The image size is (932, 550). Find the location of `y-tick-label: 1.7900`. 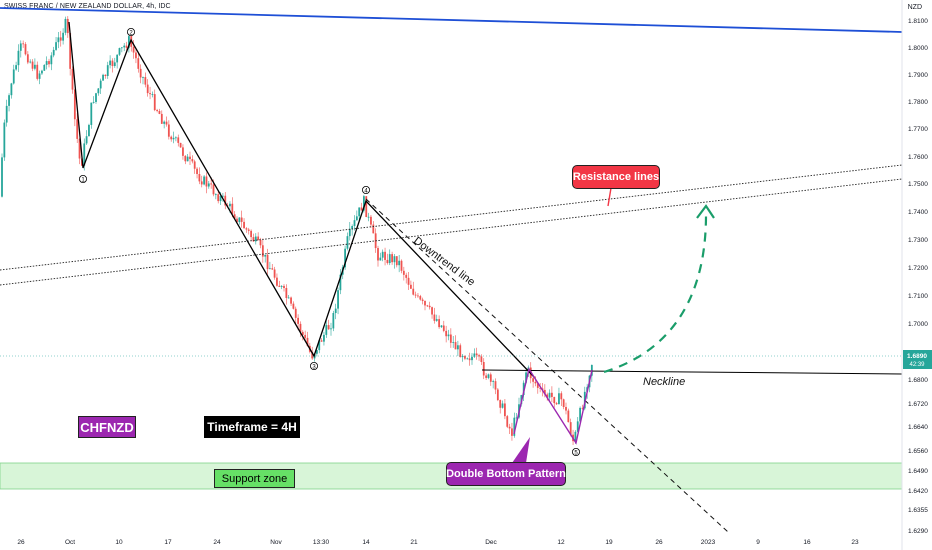

y-tick-label: 1.7900 is located at coordinates (918, 75).